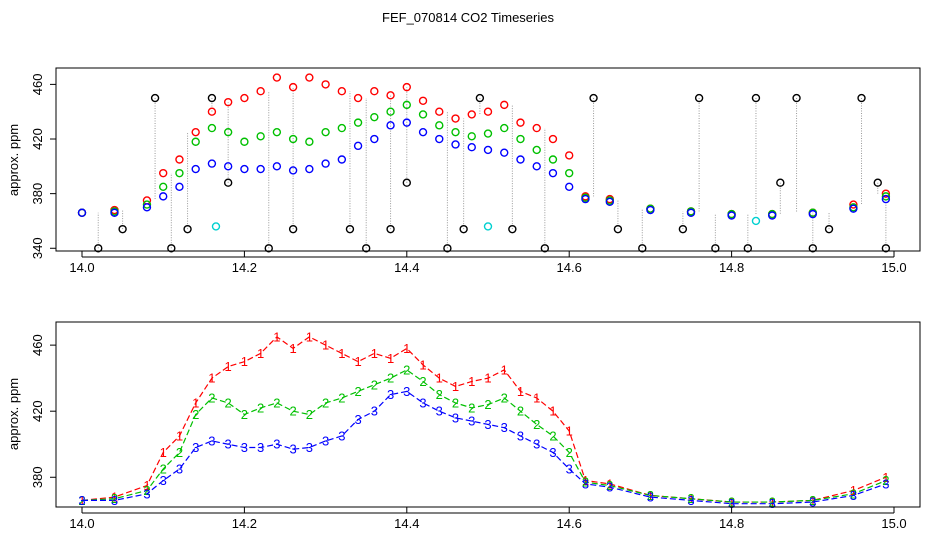 The width and height of the screenshot is (936, 540). What do you see at coordinates (37, 194) in the screenshot?
I see `y-tick-label: 380` at bounding box center [37, 194].